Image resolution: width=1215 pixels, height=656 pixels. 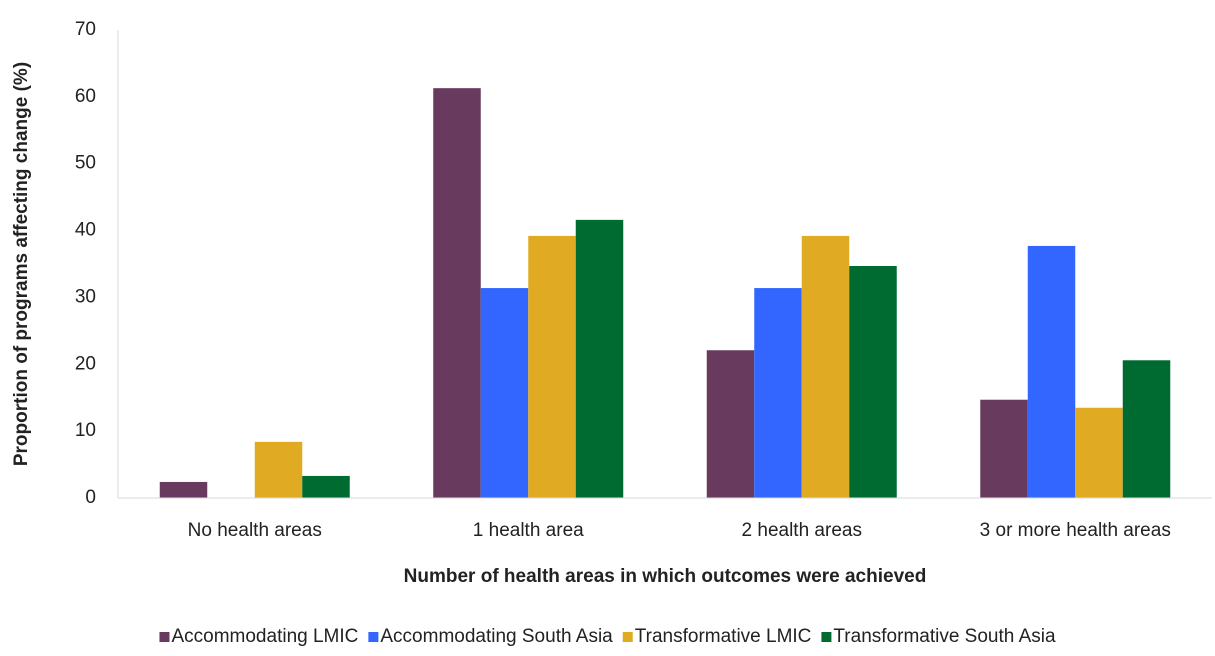 What do you see at coordinates (255, 530) in the screenshot?
I see `x-tick-label: No health areas` at bounding box center [255, 530].